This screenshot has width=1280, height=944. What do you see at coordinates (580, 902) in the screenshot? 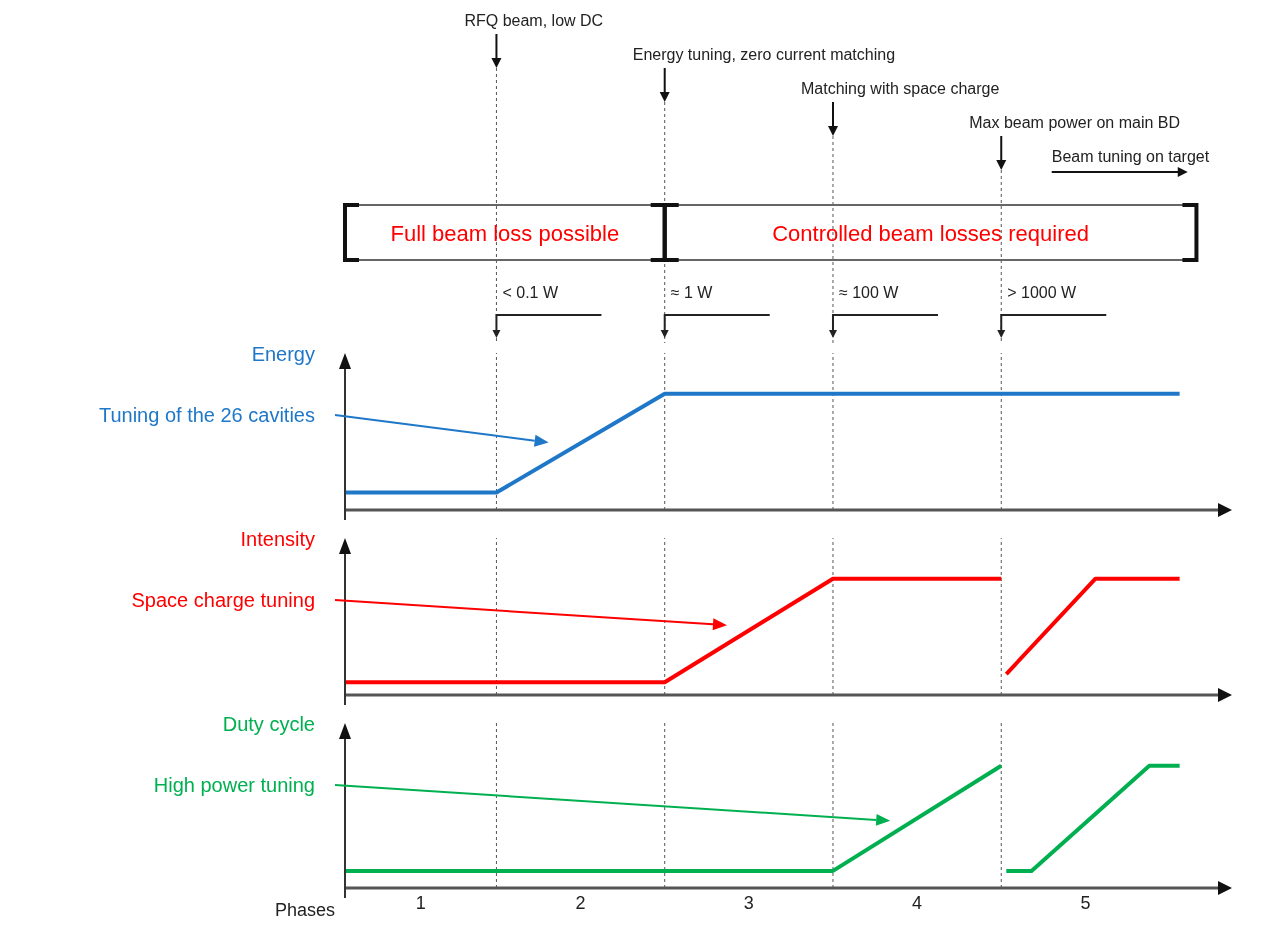
I see `x-tick-label: 2` at bounding box center [580, 902].